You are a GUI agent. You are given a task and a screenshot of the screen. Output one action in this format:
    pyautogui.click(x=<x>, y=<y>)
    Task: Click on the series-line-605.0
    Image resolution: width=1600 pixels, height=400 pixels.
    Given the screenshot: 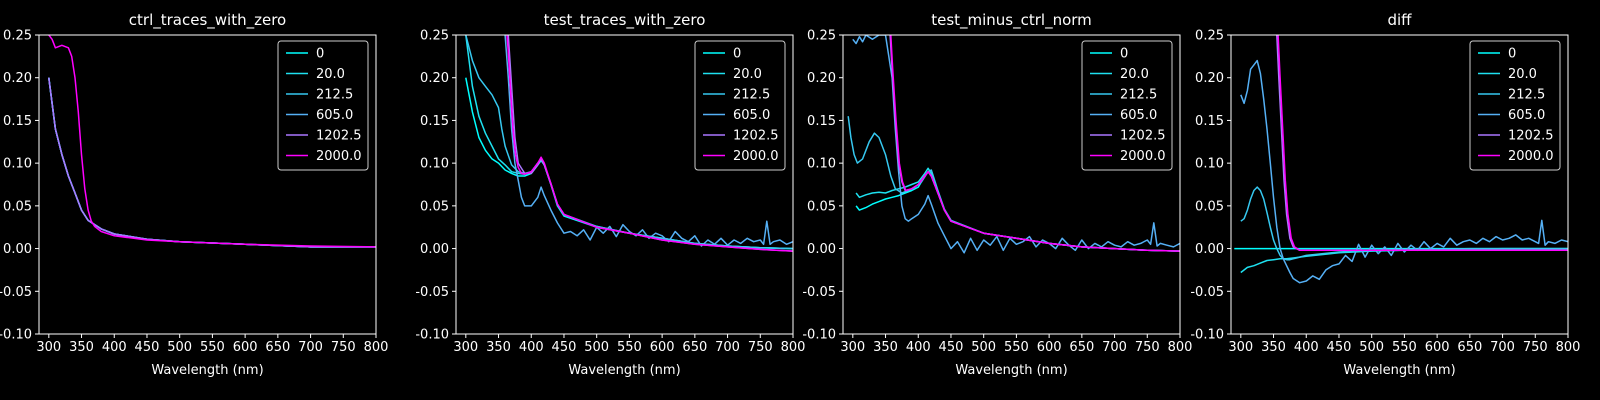 What is the action you would take?
    pyautogui.click(x=648, y=141)
    